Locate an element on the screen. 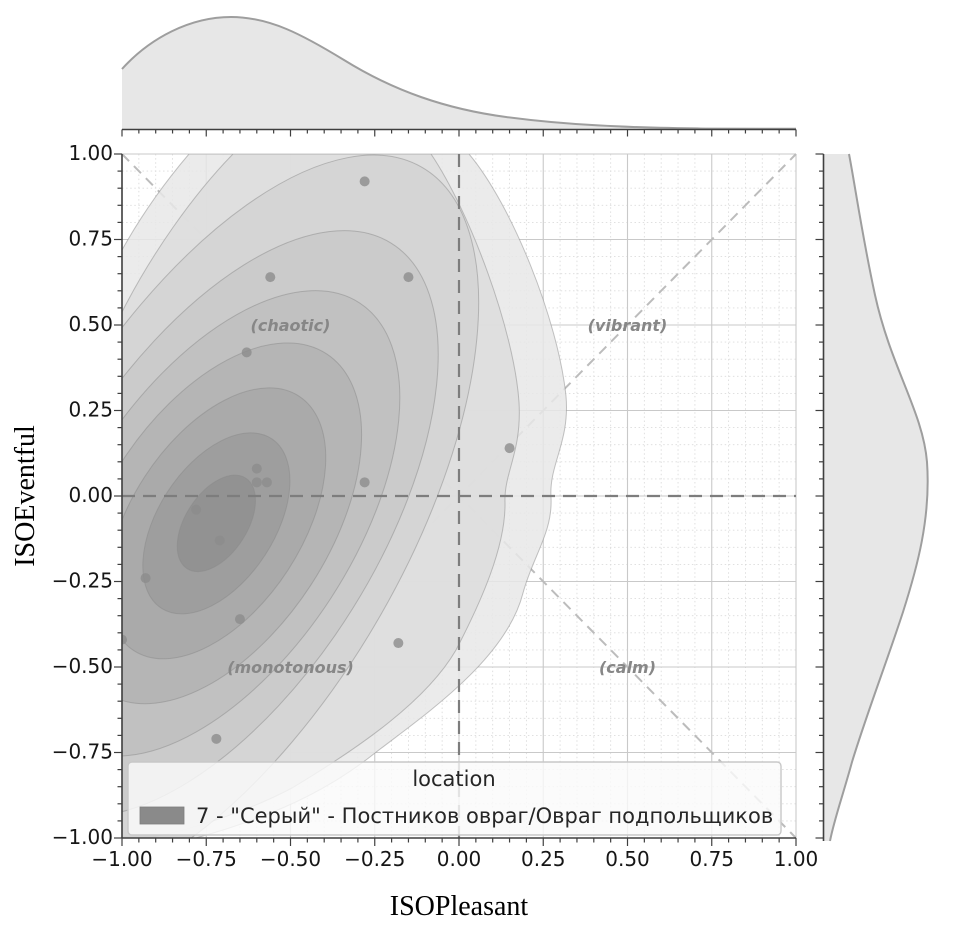  y-tick-label: 0.25 is located at coordinates (90, 410).